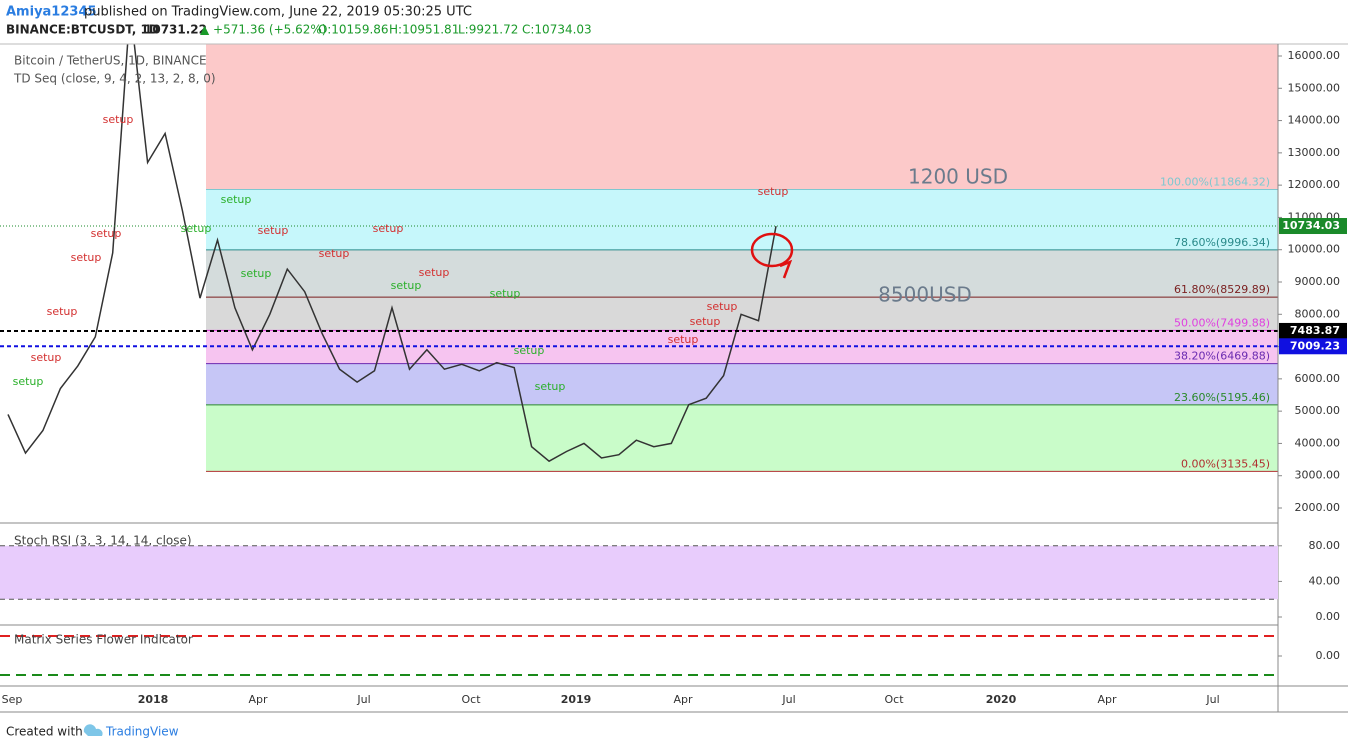 This screenshot has width=1348, height=750. Describe the element at coordinates (1318, 378) in the screenshot. I see `y-tick-label: 6000.00` at that location.